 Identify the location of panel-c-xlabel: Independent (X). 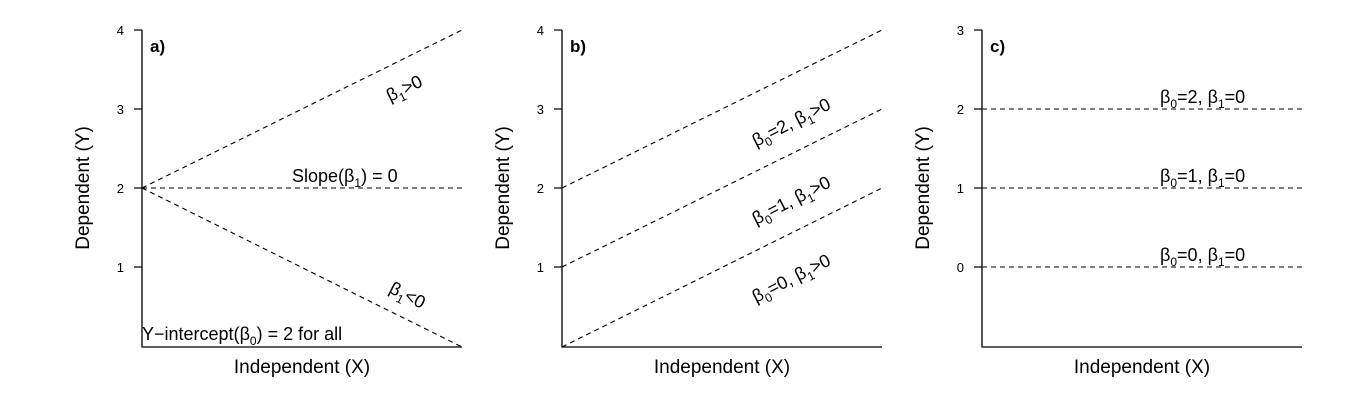
(1142, 367).